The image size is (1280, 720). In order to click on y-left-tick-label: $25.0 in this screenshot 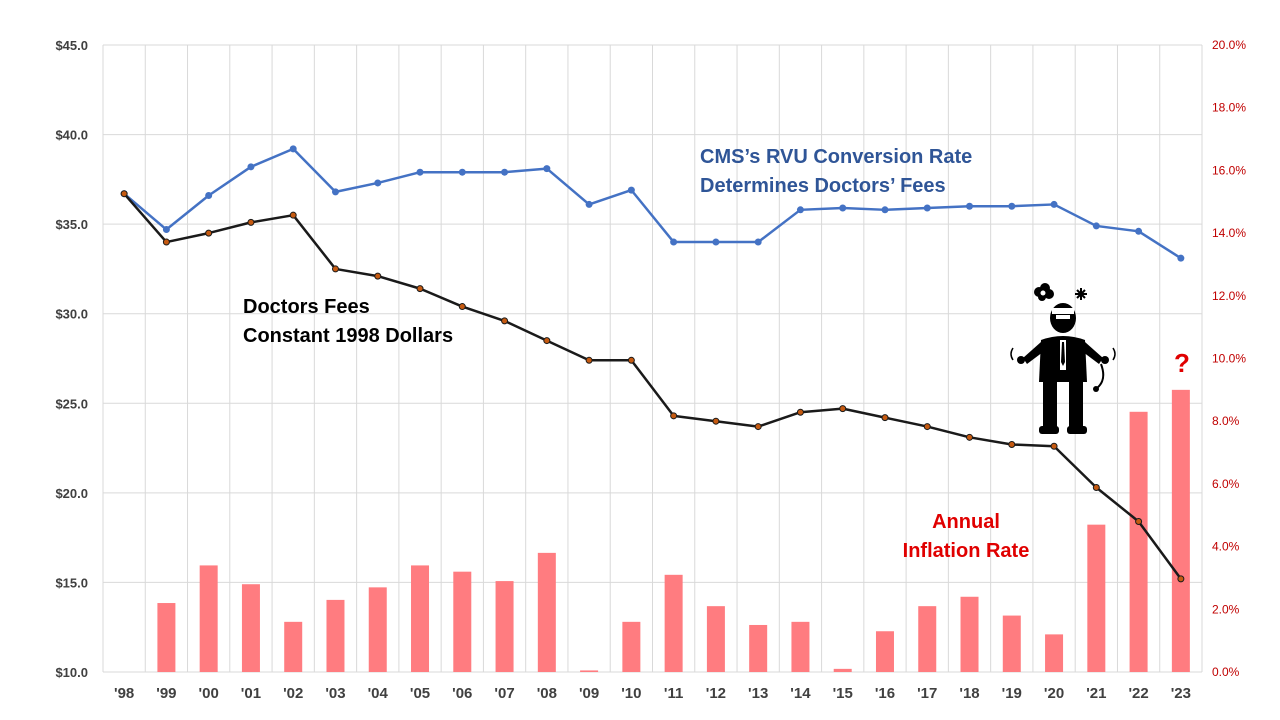, I will do `click(71, 403)`.